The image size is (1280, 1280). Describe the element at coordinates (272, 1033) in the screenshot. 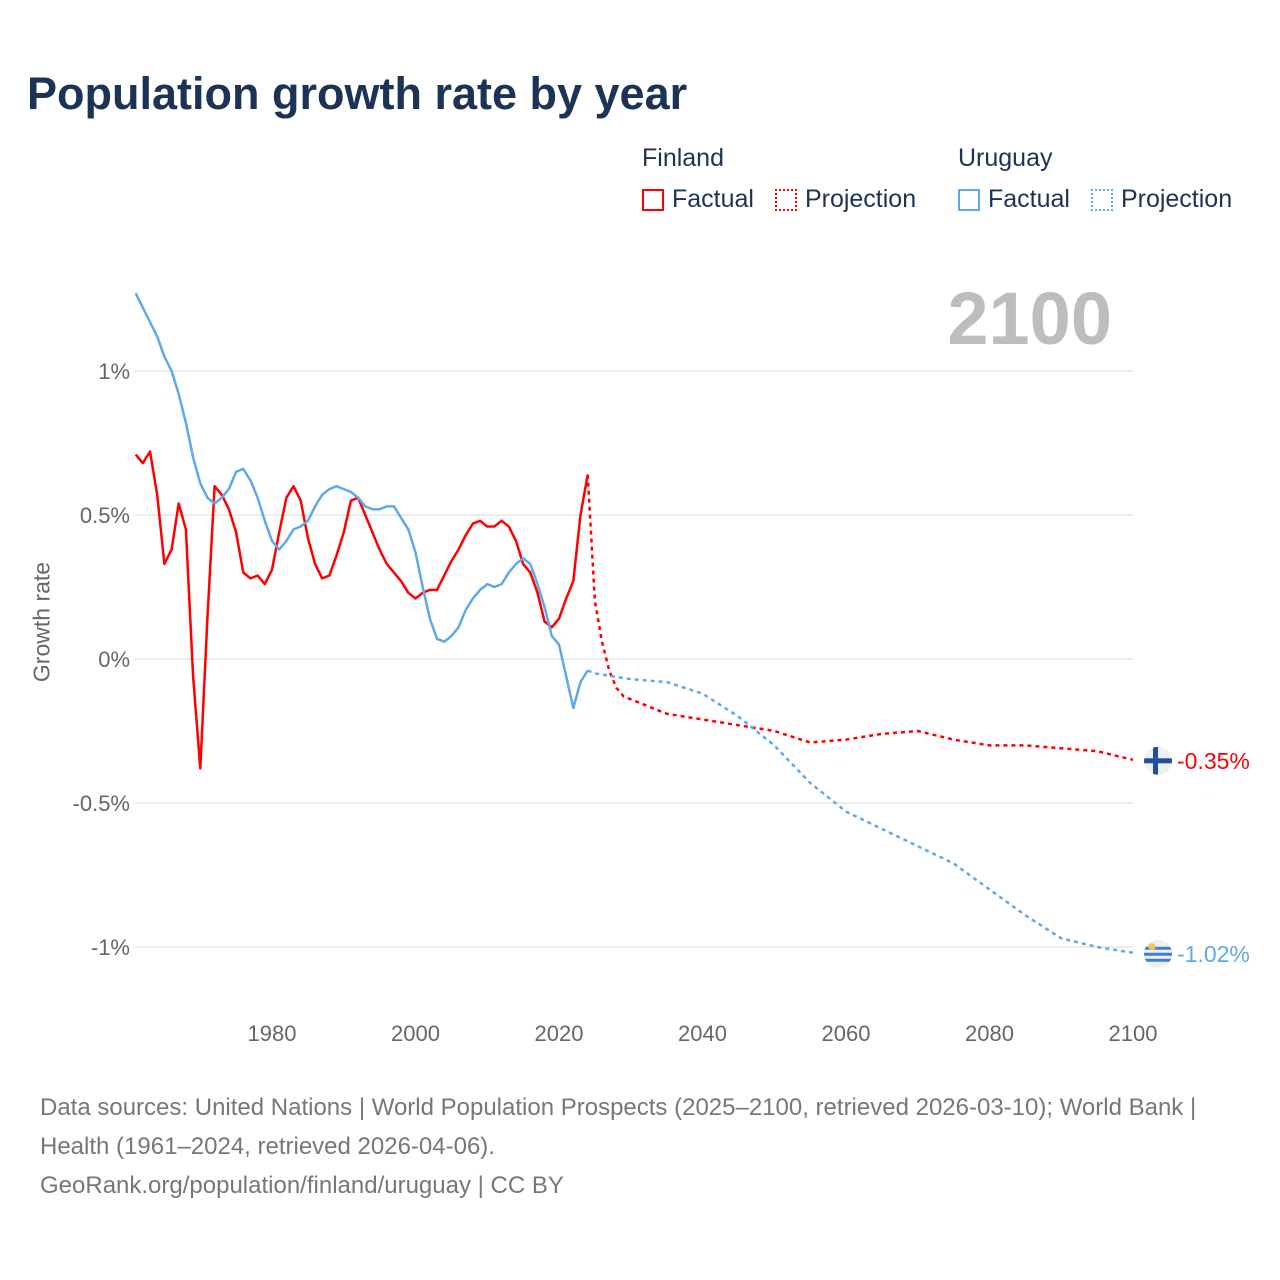

I see `x-tick-label: 1980` at that location.